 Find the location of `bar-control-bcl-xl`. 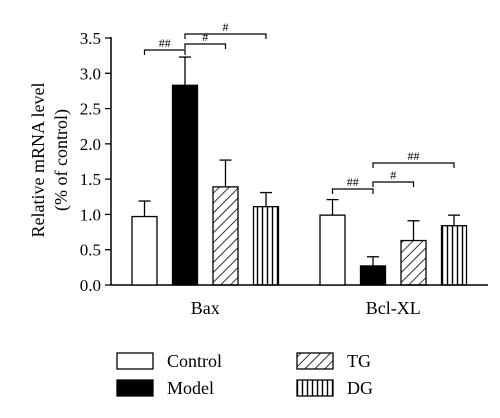

bar-control-bcl-xl is located at coordinates (332, 250).